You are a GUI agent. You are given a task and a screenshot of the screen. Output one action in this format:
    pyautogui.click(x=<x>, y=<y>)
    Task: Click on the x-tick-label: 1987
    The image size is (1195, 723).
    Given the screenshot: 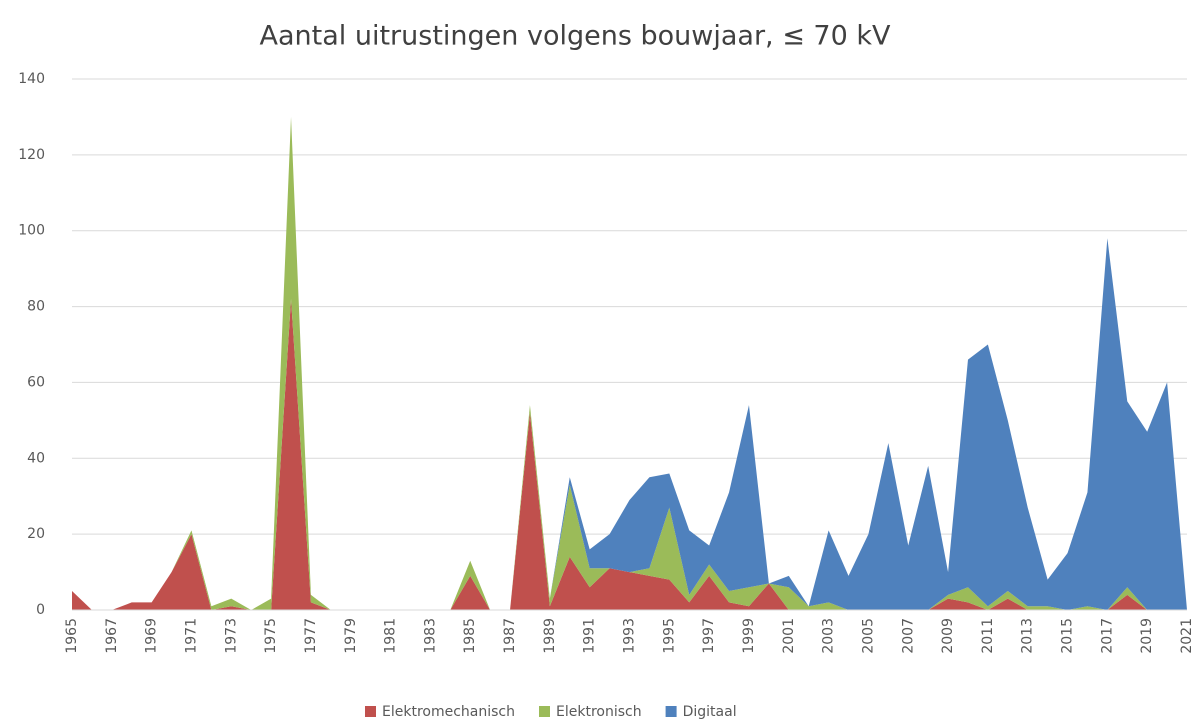 What is the action you would take?
    pyautogui.click(x=510, y=636)
    